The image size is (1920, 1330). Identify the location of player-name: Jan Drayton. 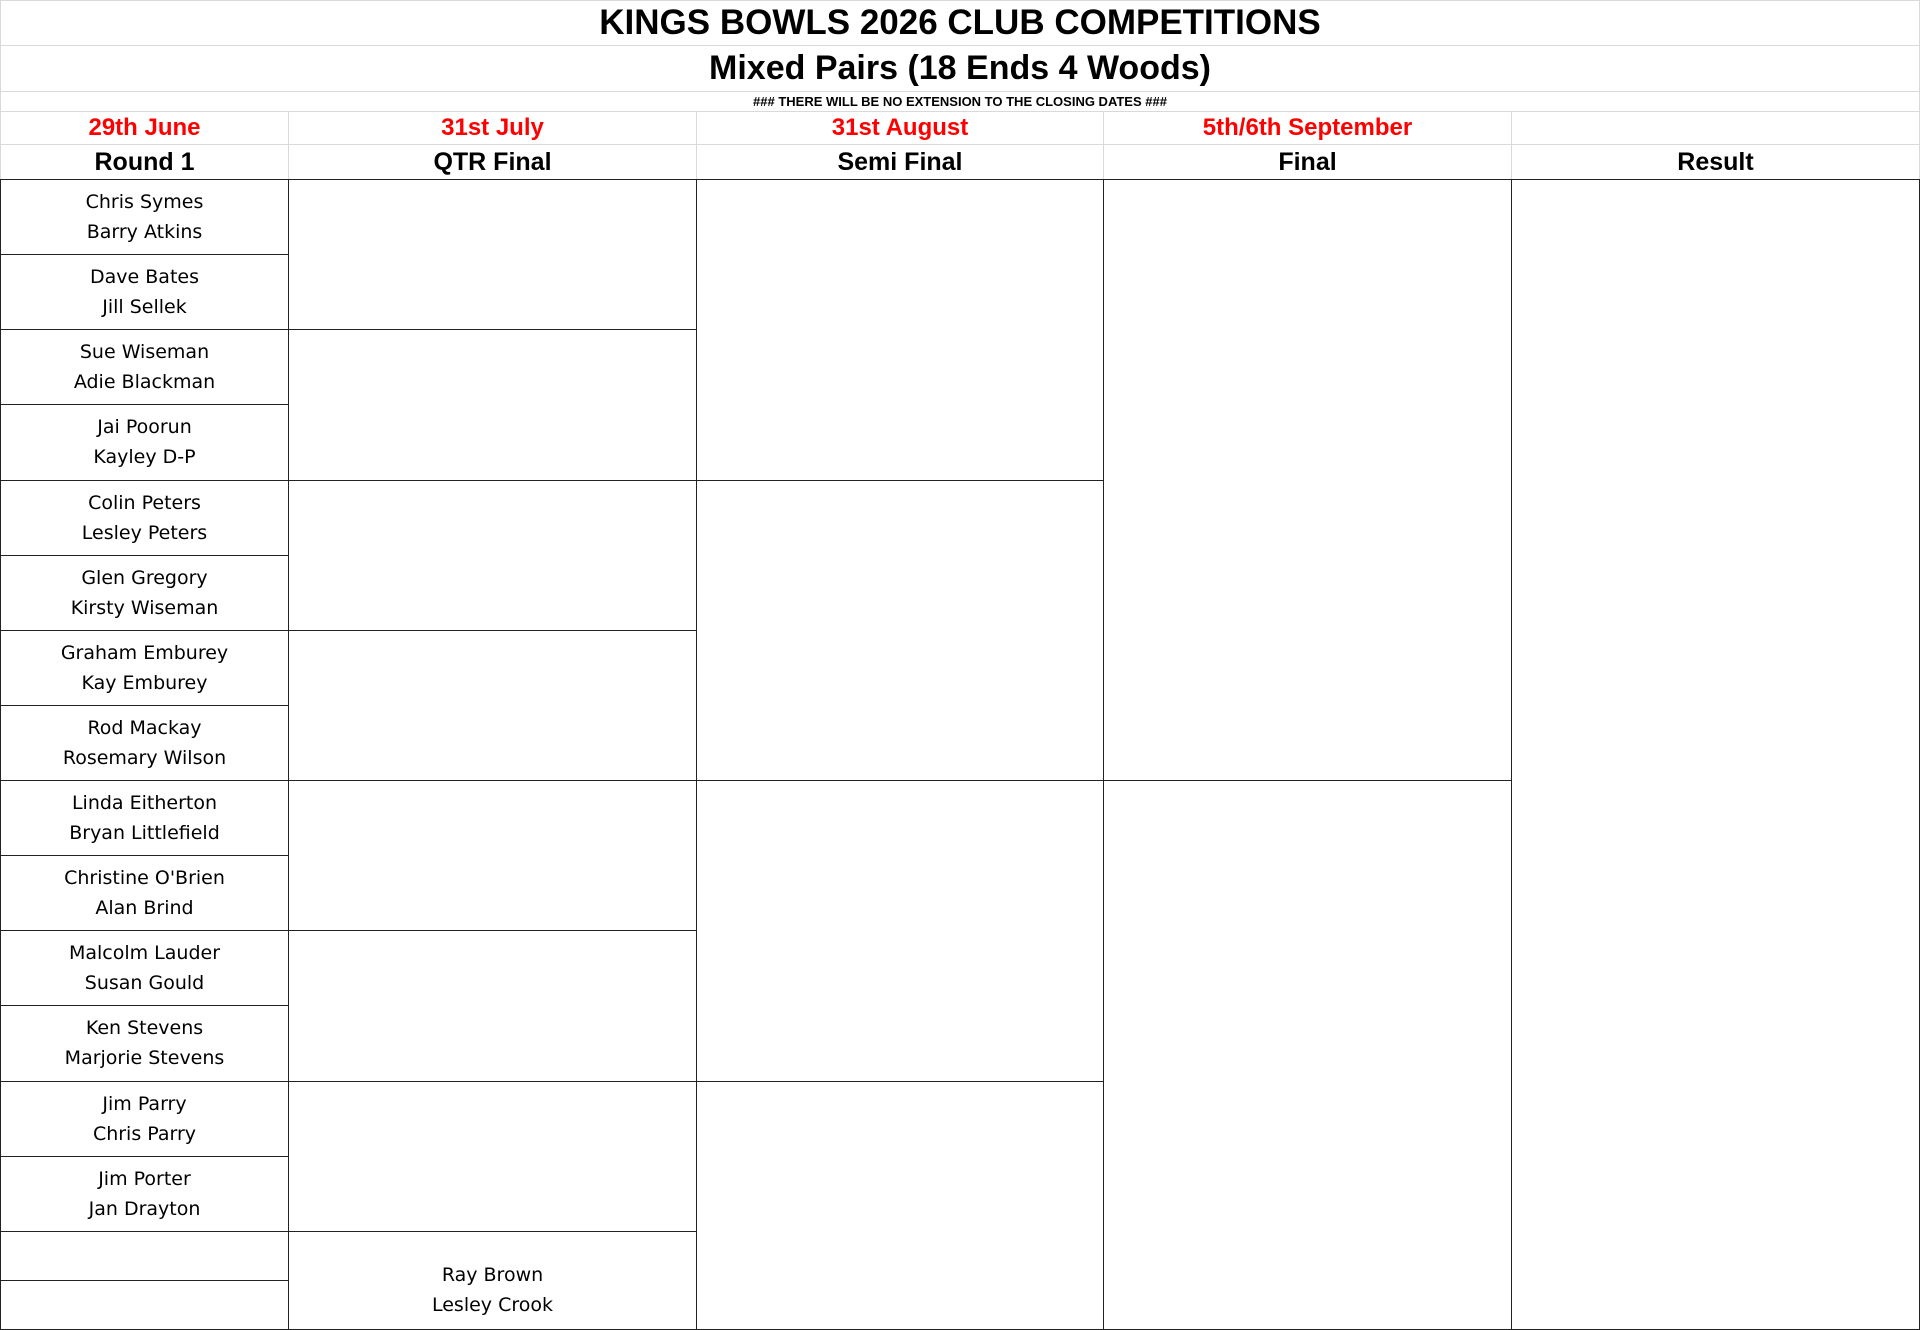
(144, 1208).